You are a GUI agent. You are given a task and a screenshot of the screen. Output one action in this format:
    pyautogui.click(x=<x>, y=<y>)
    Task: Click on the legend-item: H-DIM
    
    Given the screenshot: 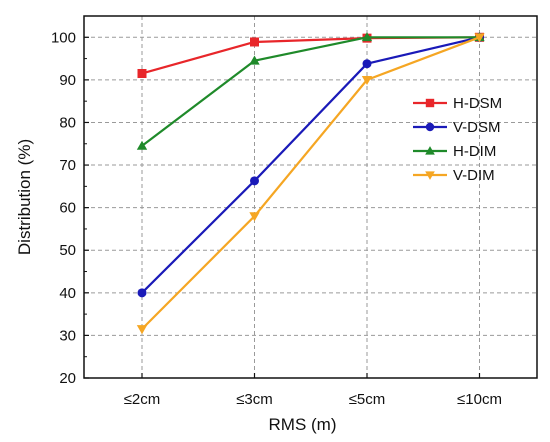 What is the action you would take?
    pyautogui.click(x=454, y=151)
    